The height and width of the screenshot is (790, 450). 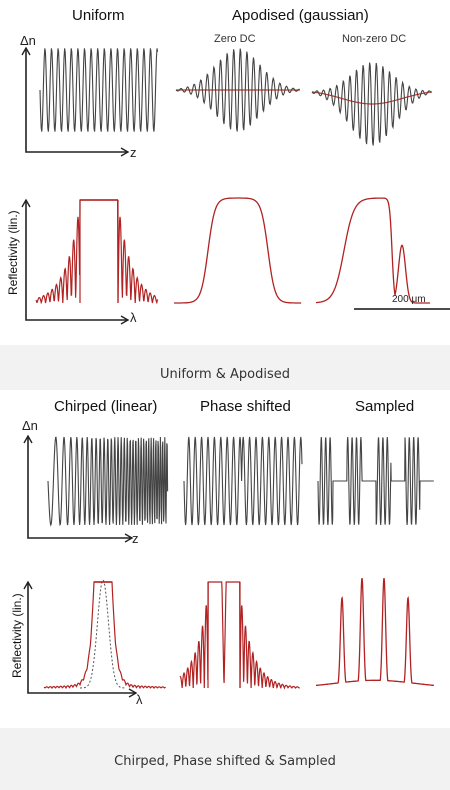 I want to click on axes-spectrum-uniform-arrow-x, so click(x=125, y=320).